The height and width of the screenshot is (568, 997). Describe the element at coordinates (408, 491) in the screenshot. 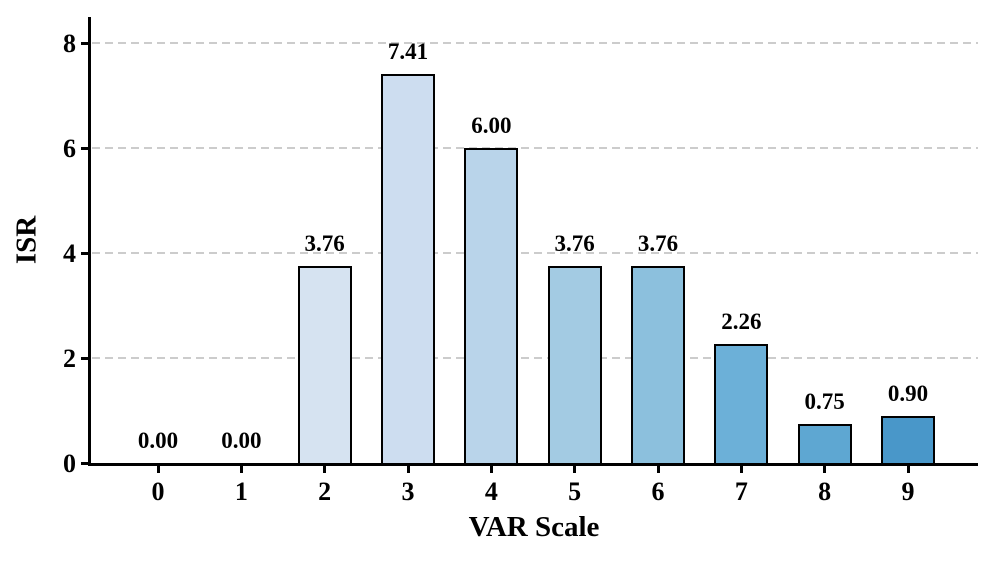

I see `x-tick-label: 3` at that location.